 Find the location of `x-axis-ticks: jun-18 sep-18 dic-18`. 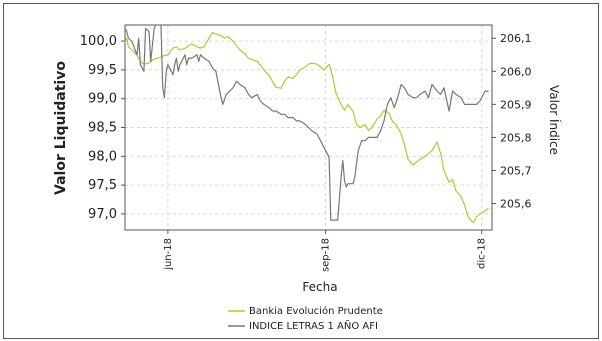

x-axis-ticks: jun-18 sep-18 dic-18 is located at coordinates (325, 251).